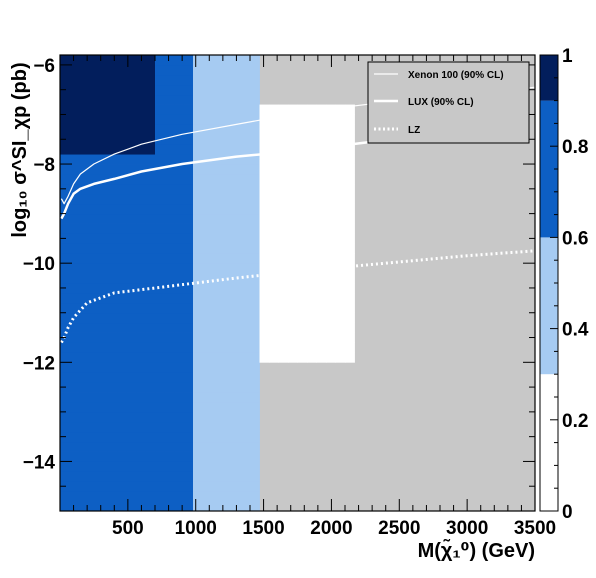  Describe the element at coordinates (575, 330) in the screenshot. I see `colorbar-label: 0.4` at that location.